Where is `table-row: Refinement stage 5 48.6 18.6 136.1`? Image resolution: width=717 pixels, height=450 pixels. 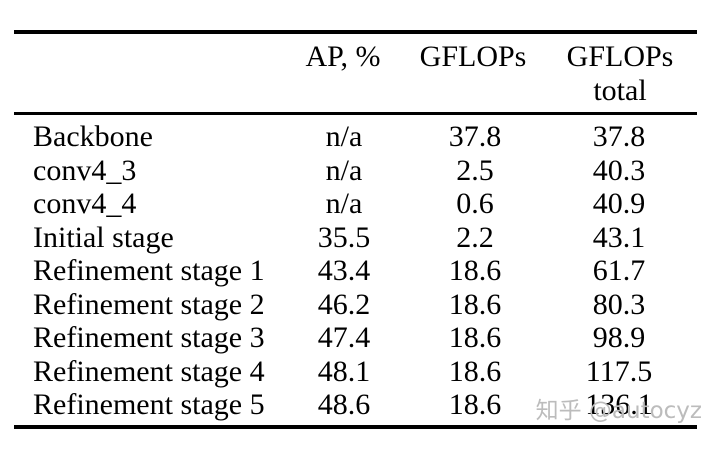
table-row: Refinement stage 5 48.6 18.6 136.1 is located at coordinates (358, 405).